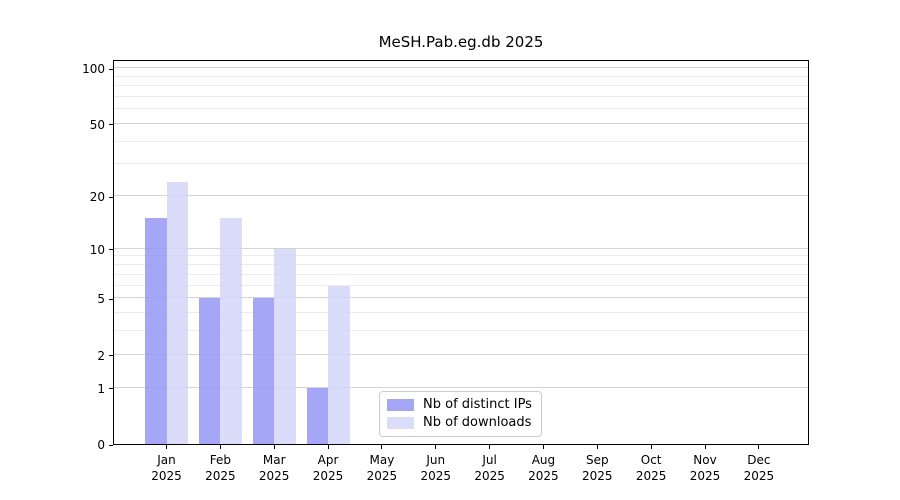 The width and height of the screenshot is (900, 500). I want to click on y-tick-label: 20, so click(97, 197).